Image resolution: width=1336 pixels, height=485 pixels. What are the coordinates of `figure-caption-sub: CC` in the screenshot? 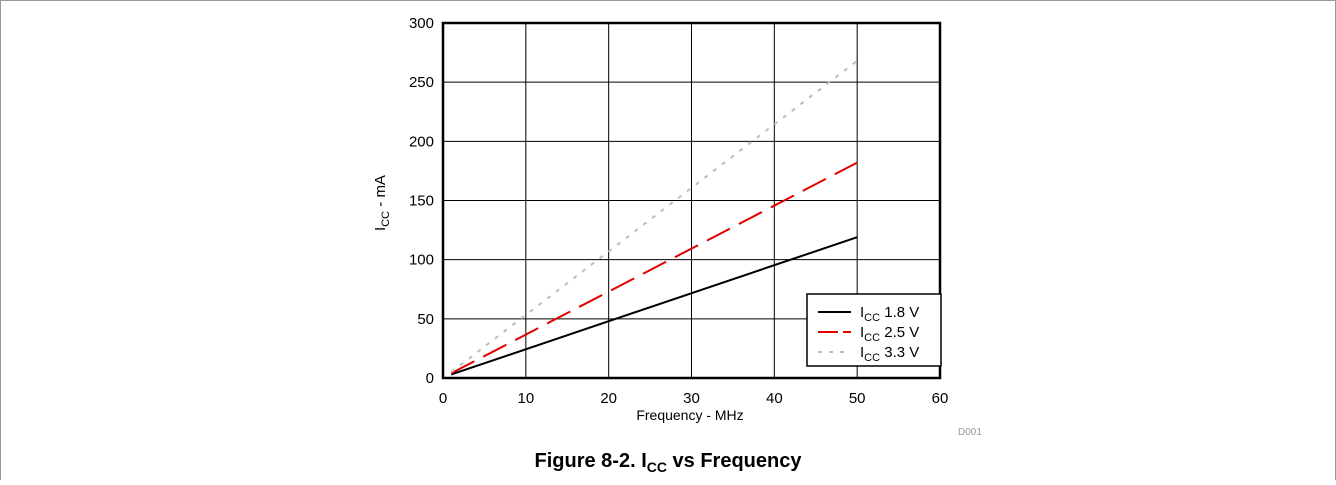 It's located at (657, 467).